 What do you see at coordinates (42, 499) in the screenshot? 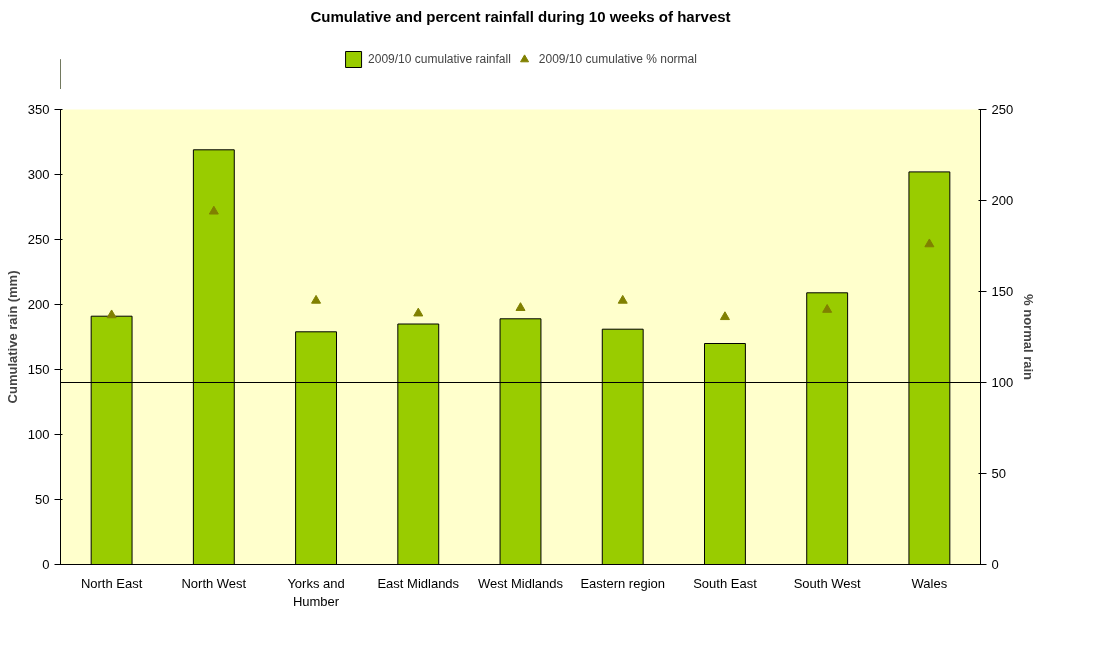
I see `y-tick-label: 50` at bounding box center [42, 499].